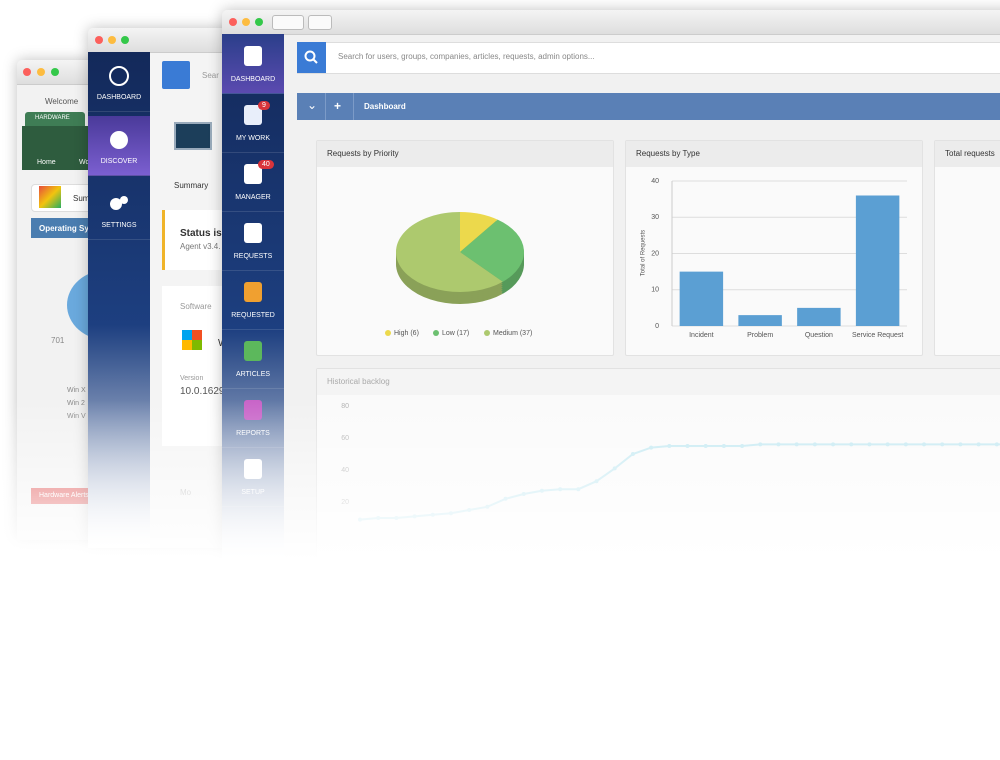 This screenshot has height=760, width=1000. I want to click on widget-title: Total requests, so click(967, 154).